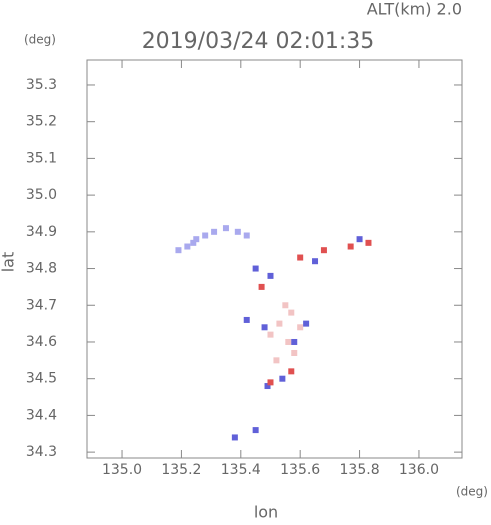 The width and height of the screenshot is (491, 525). Describe the element at coordinates (181, 470) in the screenshot. I see `x-tick-label: 135.2` at that location.